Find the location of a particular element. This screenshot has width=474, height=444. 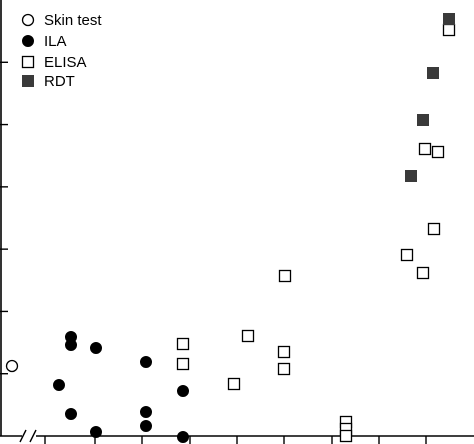

legend-item-rdt: RDT is located at coordinates (48, 81).